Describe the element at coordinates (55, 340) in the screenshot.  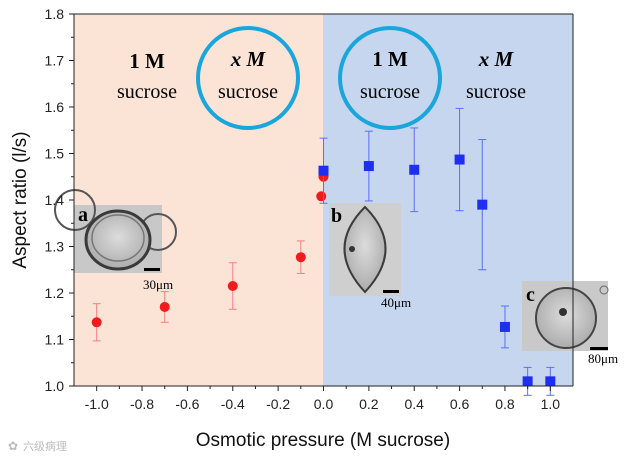
I see `y-tick-label: 1.1` at that location.